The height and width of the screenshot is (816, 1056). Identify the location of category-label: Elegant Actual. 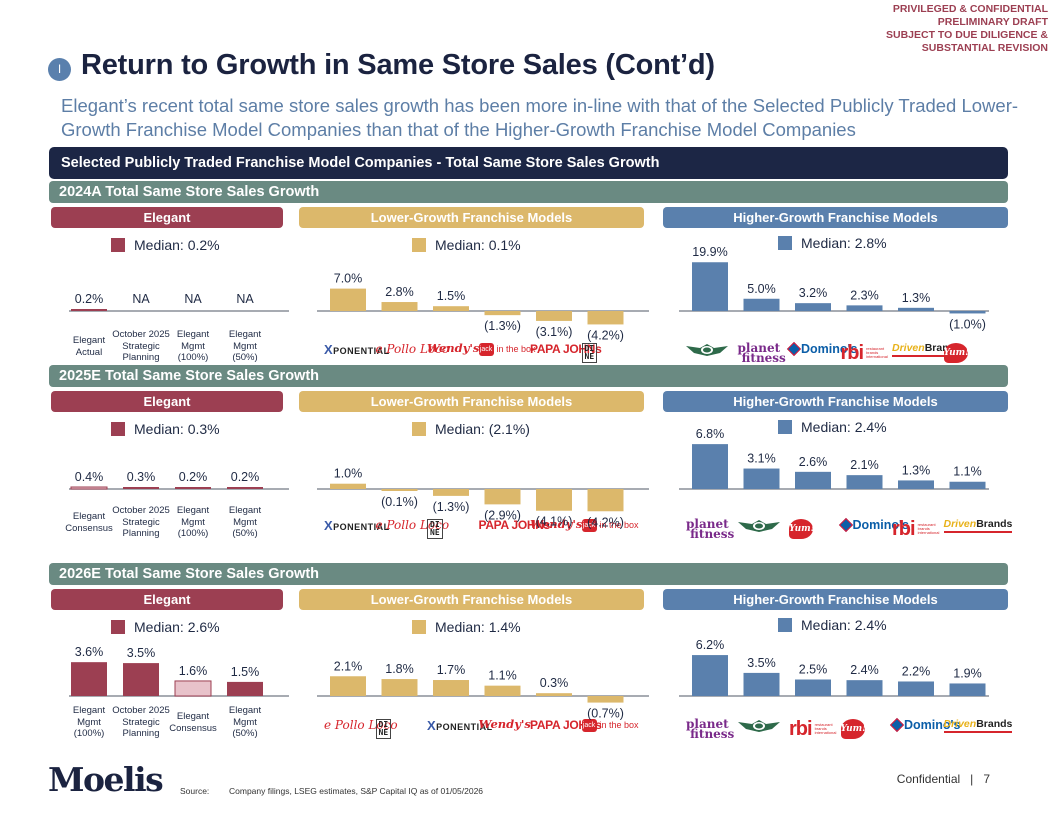
(89, 346).